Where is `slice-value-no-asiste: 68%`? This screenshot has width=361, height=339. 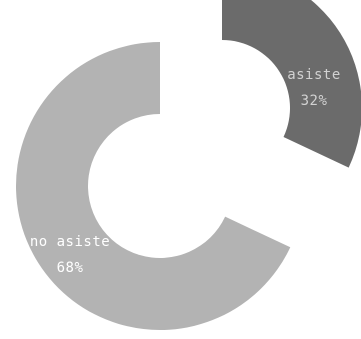
slice-value-no-asiste: 68% is located at coordinates (70, 268).